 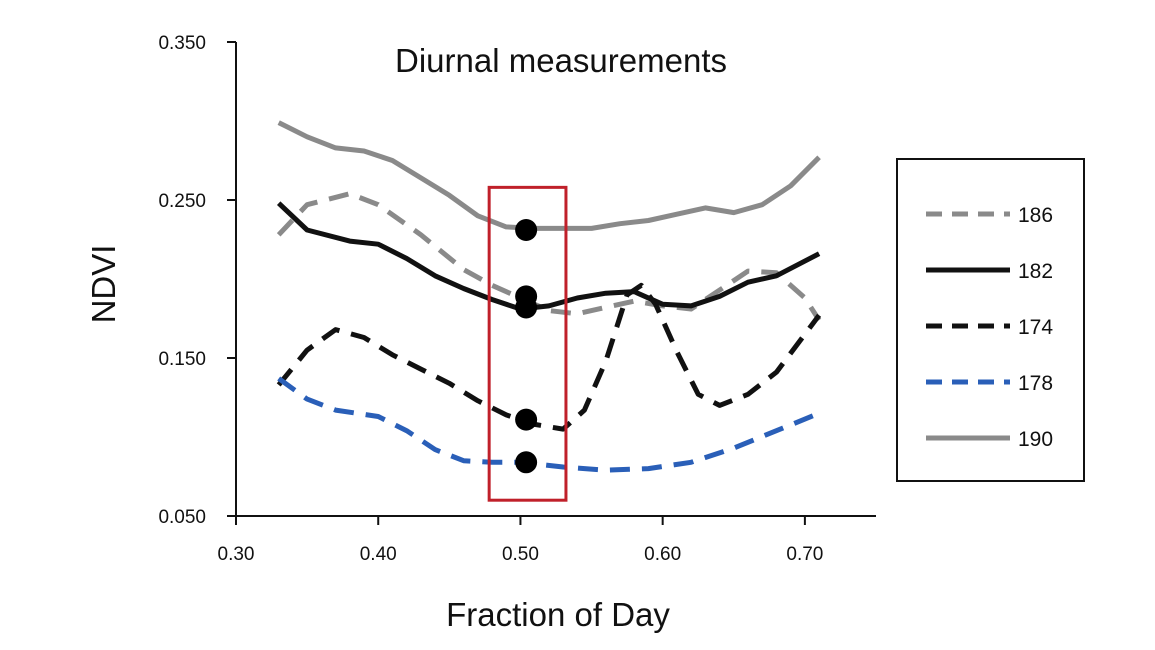 What do you see at coordinates (989, 327) in the screenshot?
I see `legend-items: 186 182 174 178 190` at bounding box center [989, 327].